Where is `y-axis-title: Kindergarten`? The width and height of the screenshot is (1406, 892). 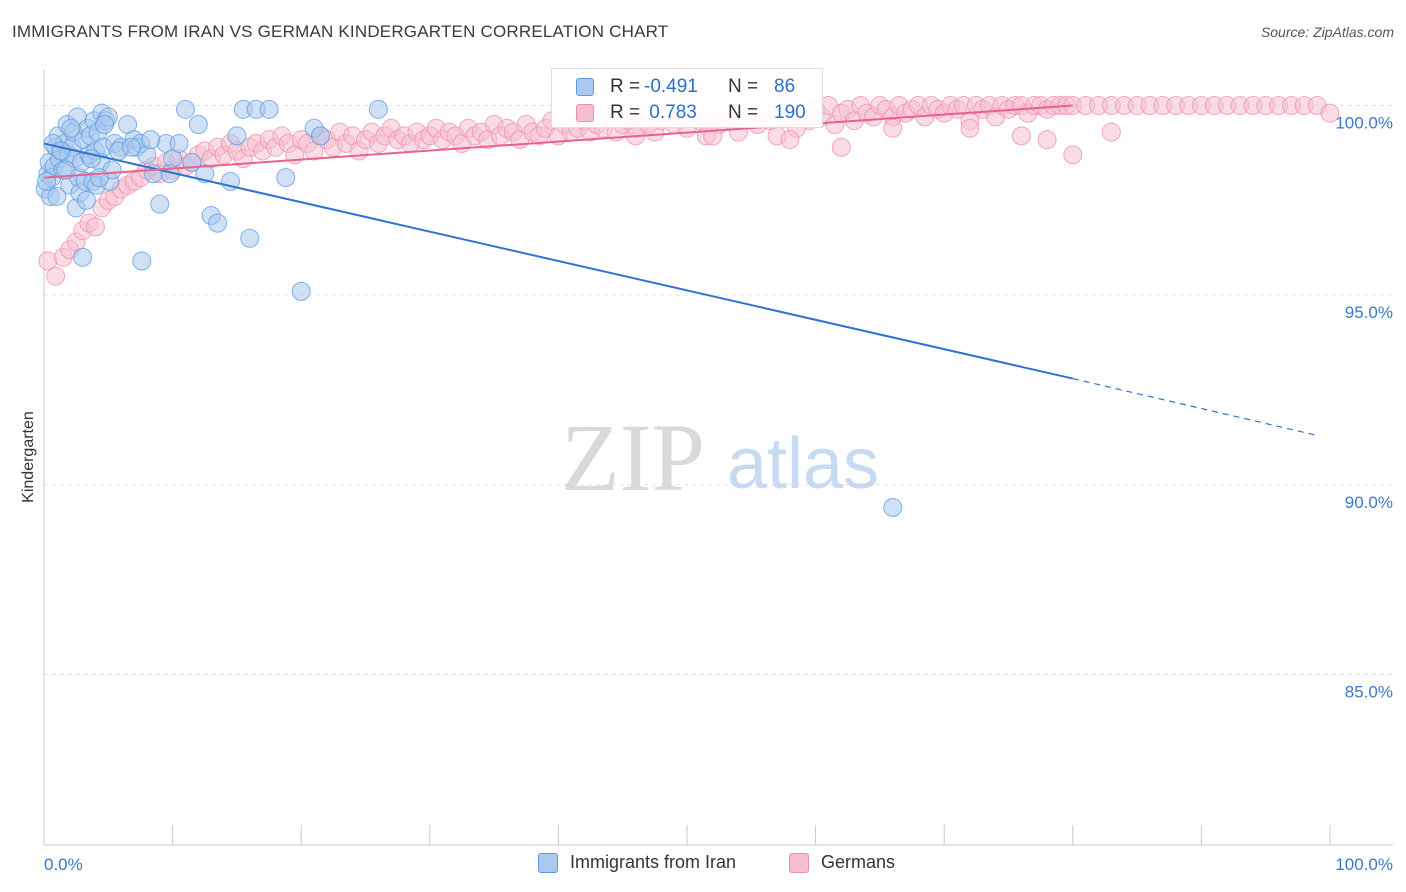 y-axis-title: Kindergarten is located at coordinates (28, 457).